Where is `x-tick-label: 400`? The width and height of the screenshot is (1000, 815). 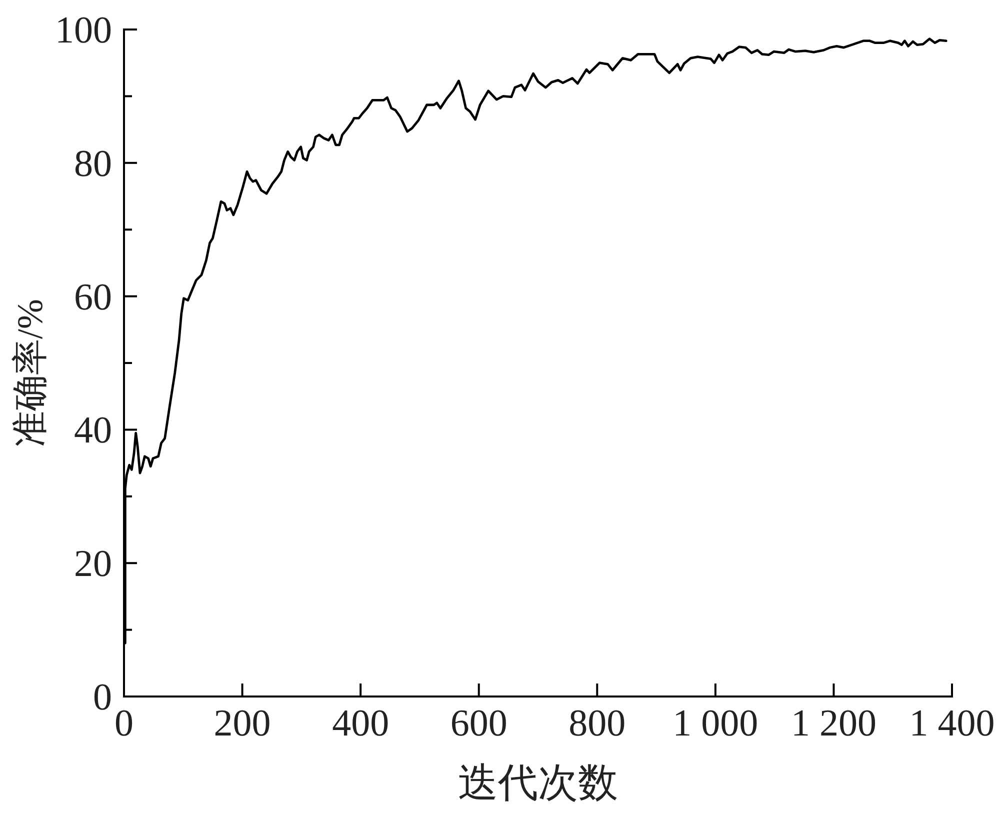 x-tick-label: 400 is located at coordinates (361, 723).